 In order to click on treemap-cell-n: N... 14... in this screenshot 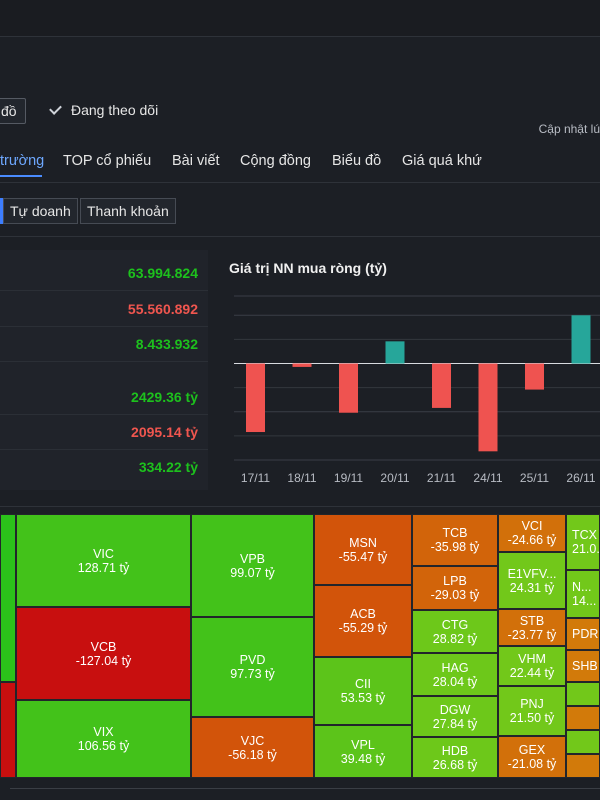, I will do `click(583, 594)`.